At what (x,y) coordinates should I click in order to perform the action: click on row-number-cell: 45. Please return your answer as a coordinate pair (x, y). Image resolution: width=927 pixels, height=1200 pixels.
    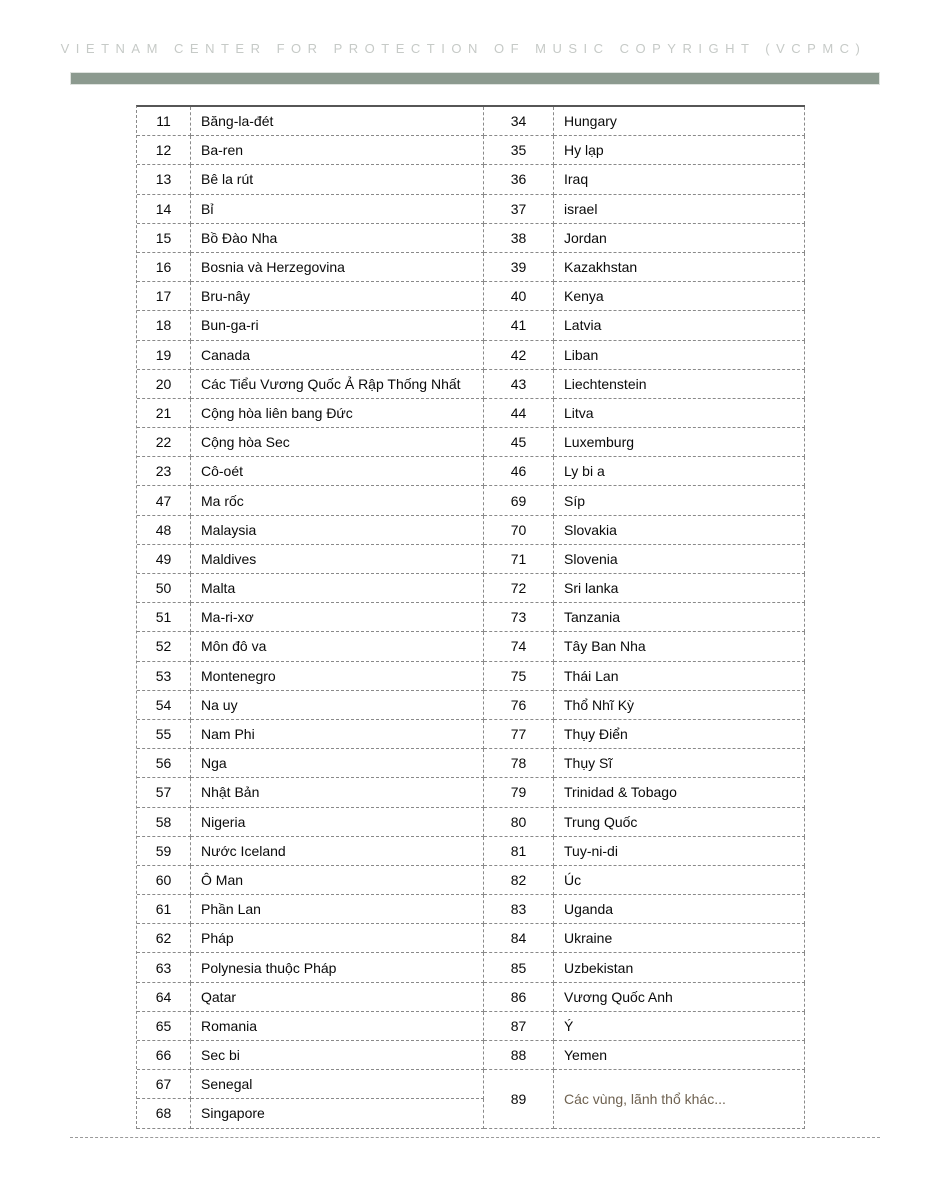
    Looking at the image, I should click on (519, 443).